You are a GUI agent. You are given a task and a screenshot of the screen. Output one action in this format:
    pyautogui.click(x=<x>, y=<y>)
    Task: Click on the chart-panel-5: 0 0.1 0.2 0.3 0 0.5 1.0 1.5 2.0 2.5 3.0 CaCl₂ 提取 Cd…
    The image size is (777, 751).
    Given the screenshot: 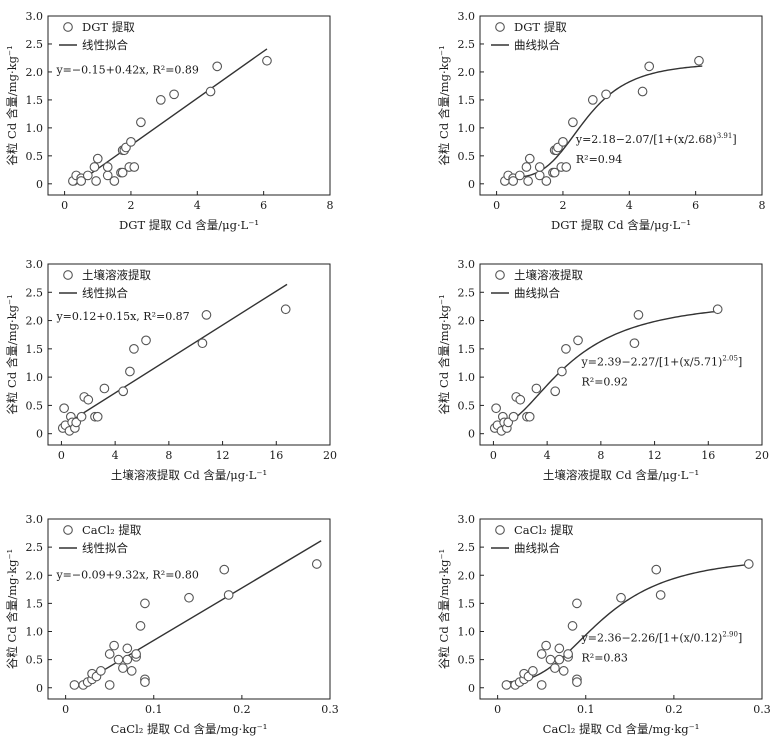 What is the action you would take?
    pyautogui.click(x=172, y=624)
    